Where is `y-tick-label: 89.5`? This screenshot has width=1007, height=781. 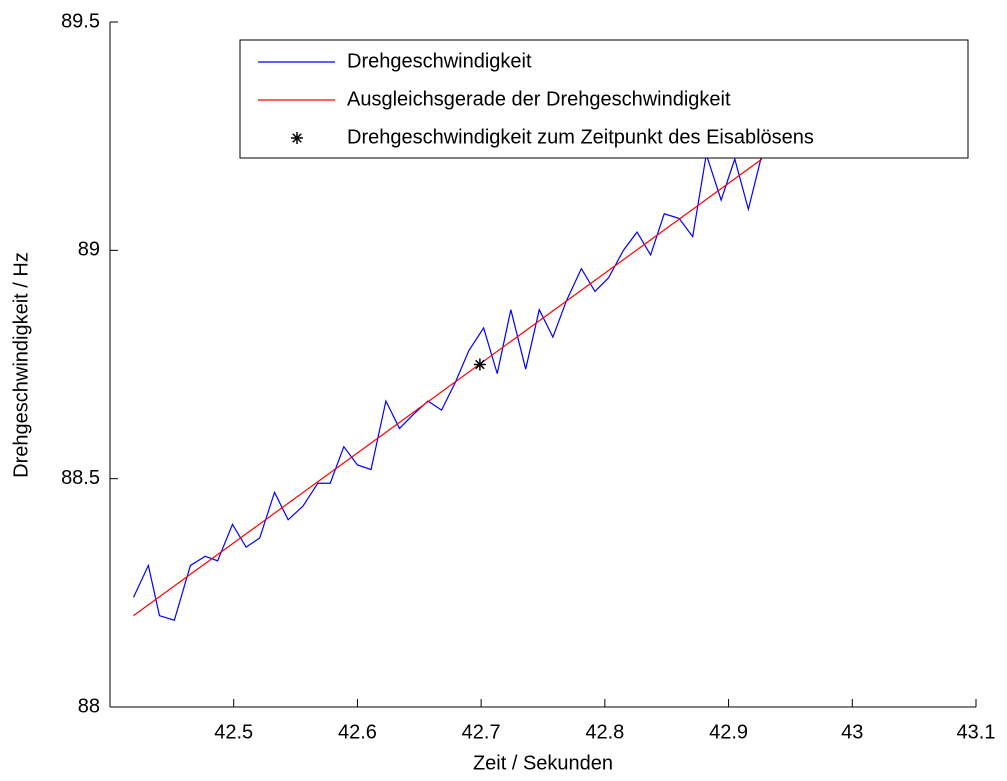
y-tick-label: 89.5 is located at coordinates (80, 21).